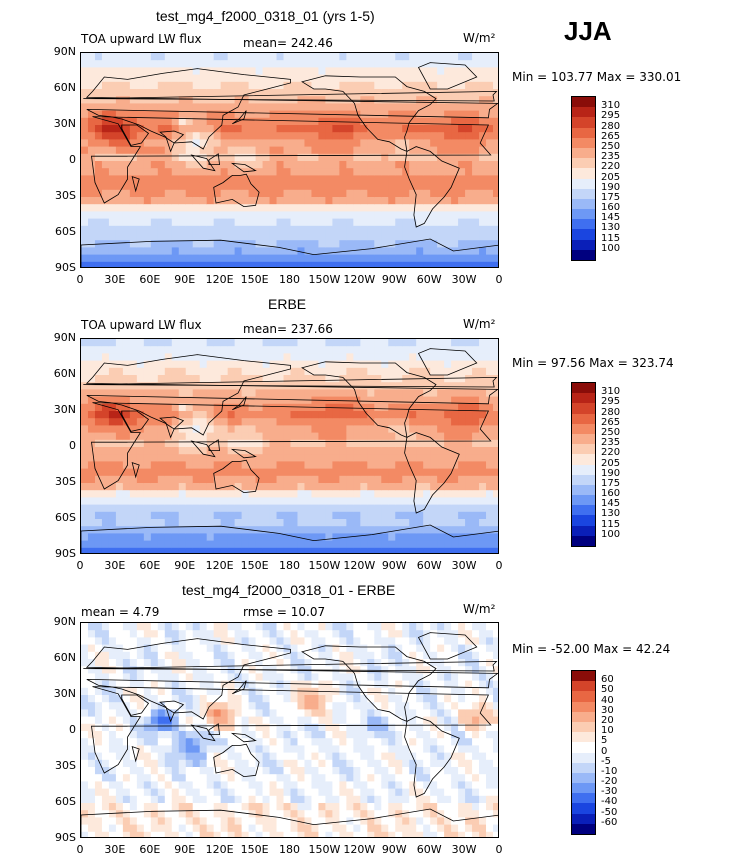 The image size is (732, 865). What do you see at coordinates (291, 160) in the screenshot?
I see `coastline` at bounding box center [291, 160].